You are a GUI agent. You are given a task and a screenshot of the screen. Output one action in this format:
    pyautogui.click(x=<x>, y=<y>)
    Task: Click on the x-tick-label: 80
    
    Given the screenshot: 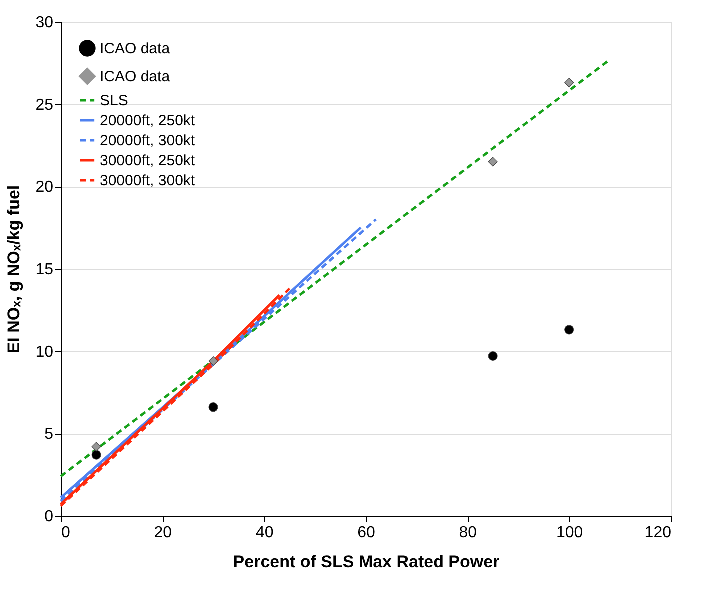 What is the action you would take?
    pyautogui.click(x=468, y=533)
    